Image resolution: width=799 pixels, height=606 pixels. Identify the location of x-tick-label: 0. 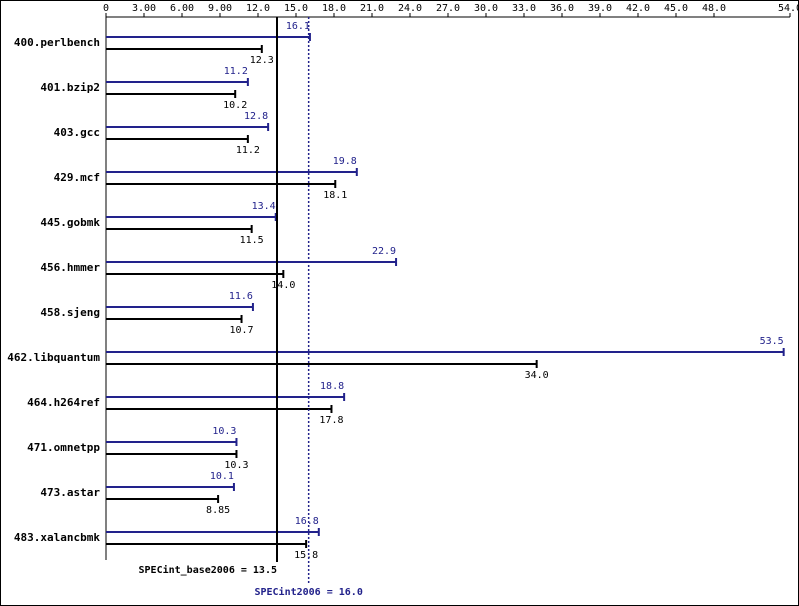
(106, 8).